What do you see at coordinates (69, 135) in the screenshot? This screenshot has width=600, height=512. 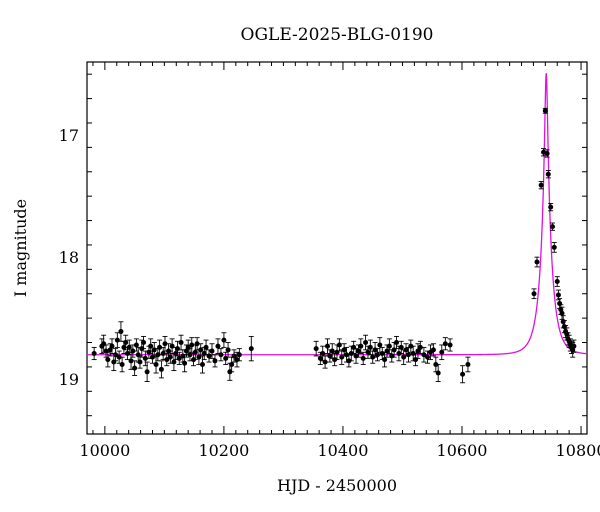 I see `y-tick-label: 17` at bounding box center [69, 135].